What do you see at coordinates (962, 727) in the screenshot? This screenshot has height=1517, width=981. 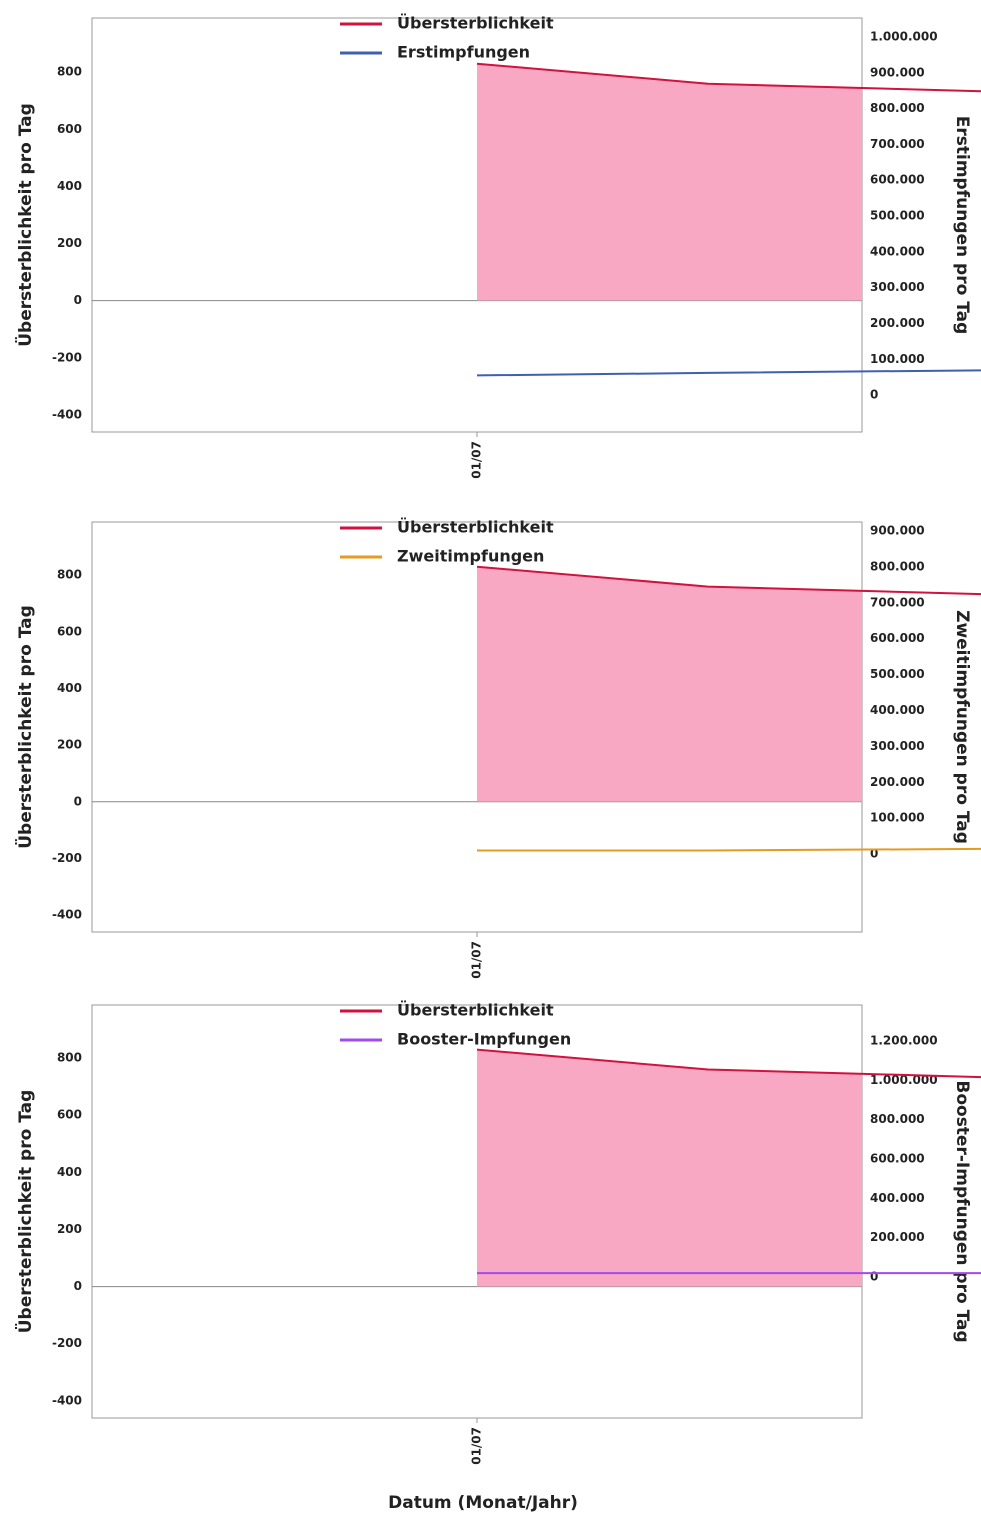 I see `y2-axis-title: Zweitimpfungen pro Tag` at bounding box center [962, 727].